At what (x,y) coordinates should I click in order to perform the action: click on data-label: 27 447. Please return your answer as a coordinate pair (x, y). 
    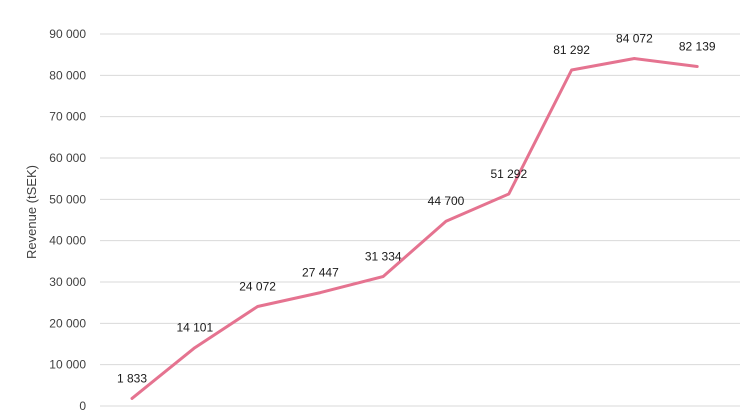
    Looking at the image, I should click on (320, 273).